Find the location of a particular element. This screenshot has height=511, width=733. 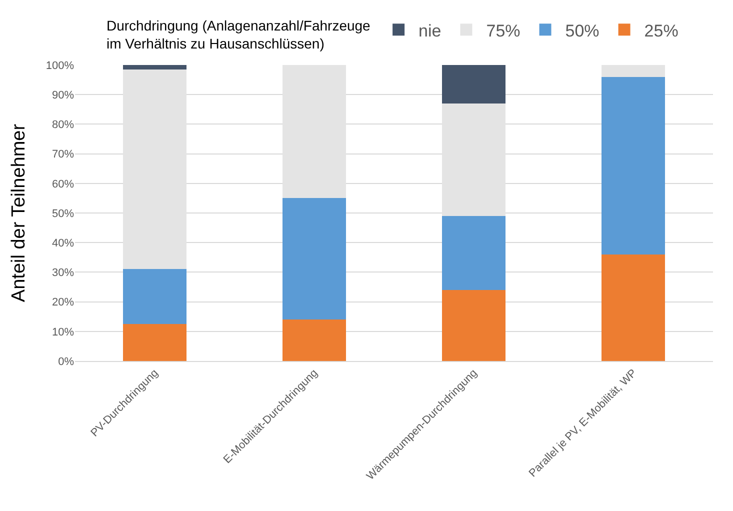

legend-label: 25% is located at coordinates (661, 30).